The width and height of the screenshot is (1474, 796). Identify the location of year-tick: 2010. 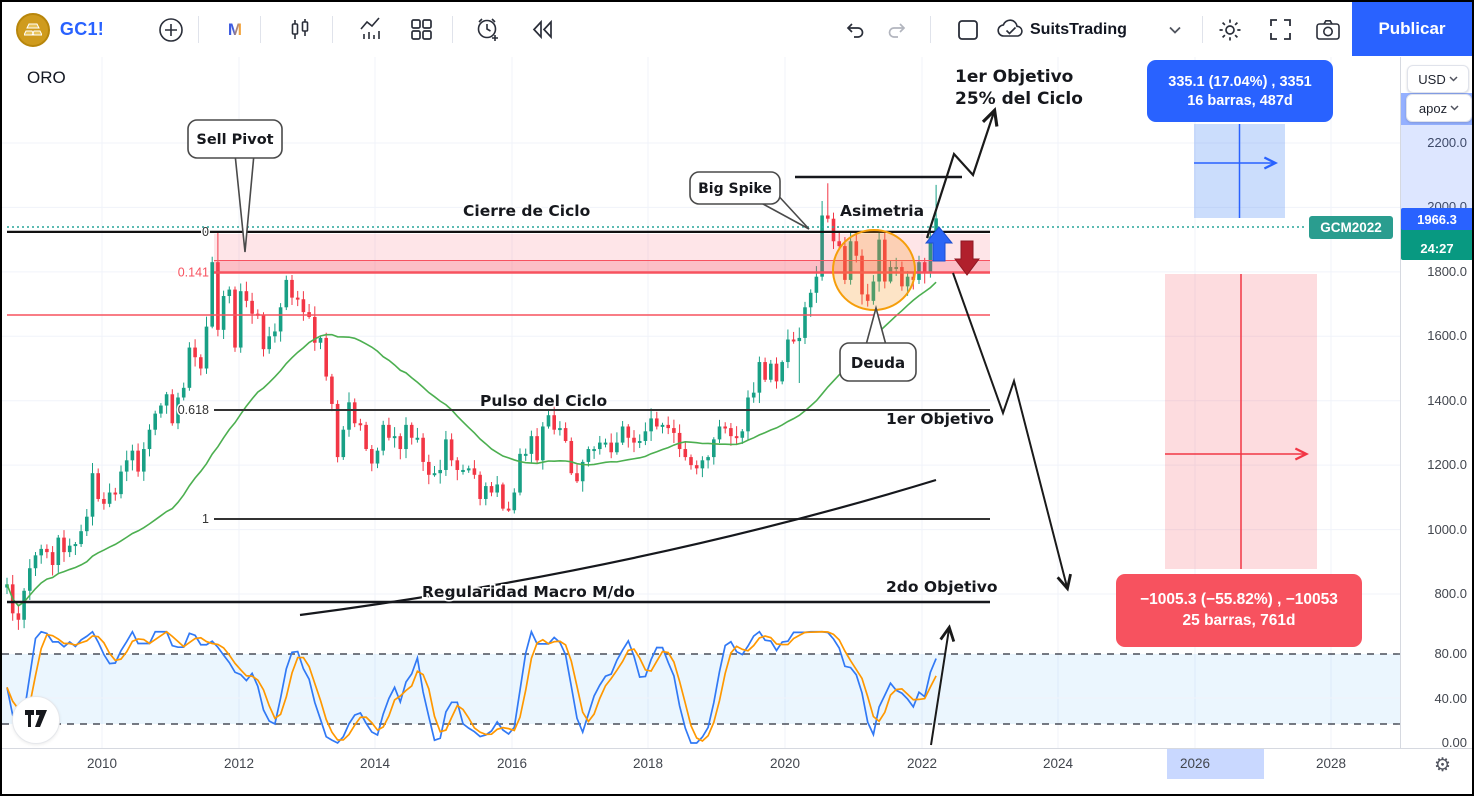
(102, 763).